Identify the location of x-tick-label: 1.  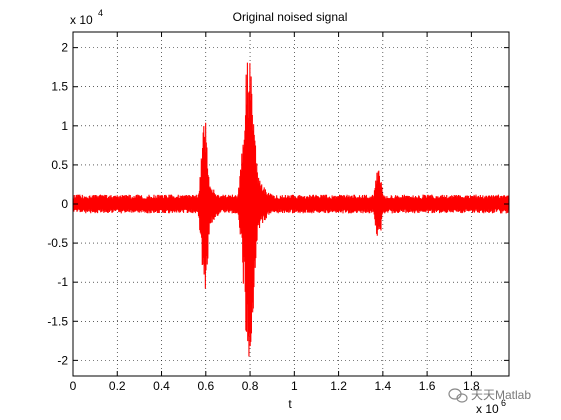
(294, 386).